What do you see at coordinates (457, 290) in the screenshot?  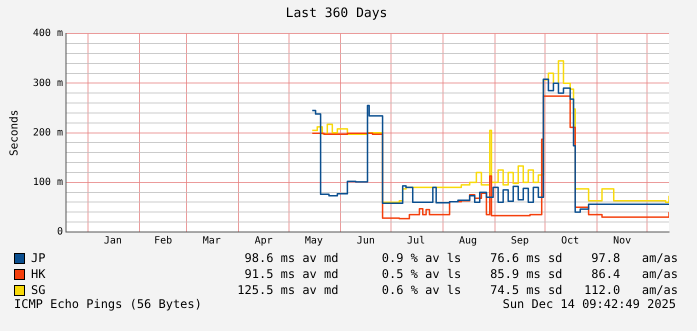 I see `text: 125.5 ms av md 0.6 % av ls 74.5 ms sd 112.0 am/as` at bounding box center [457, 290].